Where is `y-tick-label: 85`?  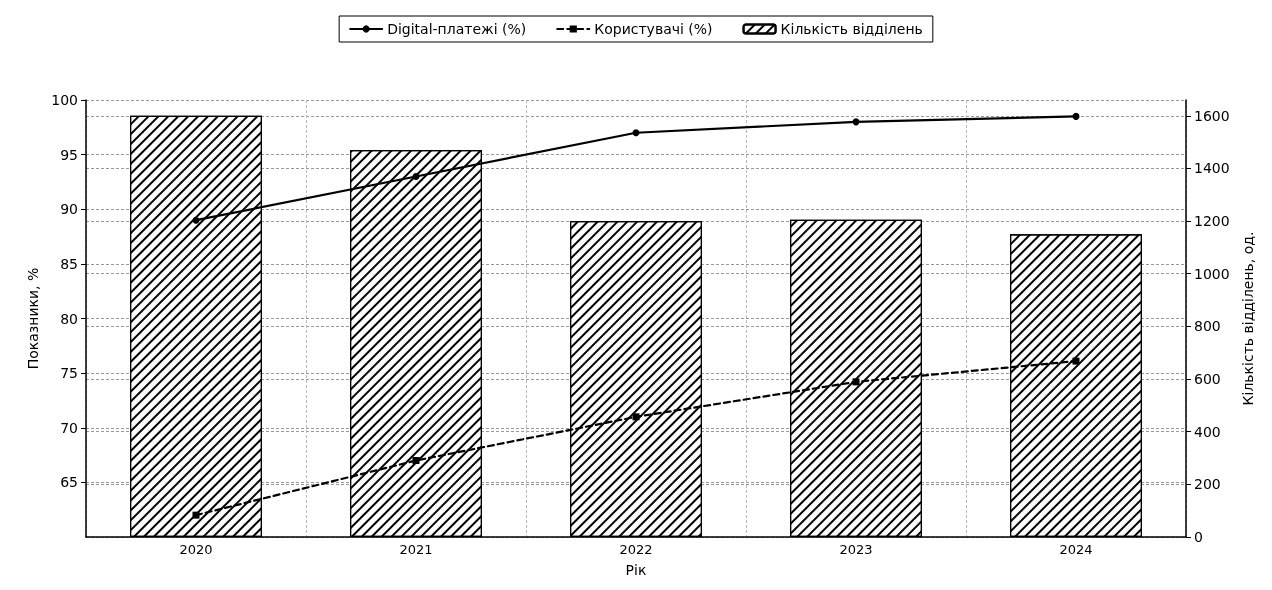 y-tick-label: 85 is located at coordinates (69, 263).